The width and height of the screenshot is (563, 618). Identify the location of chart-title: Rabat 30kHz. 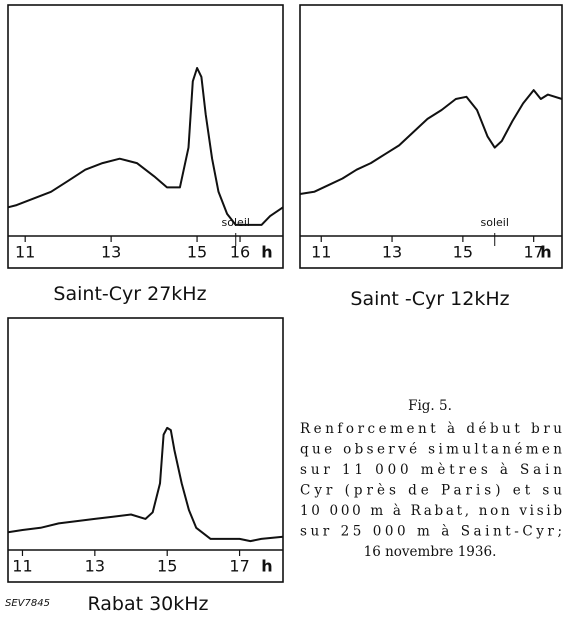
(147, 604).